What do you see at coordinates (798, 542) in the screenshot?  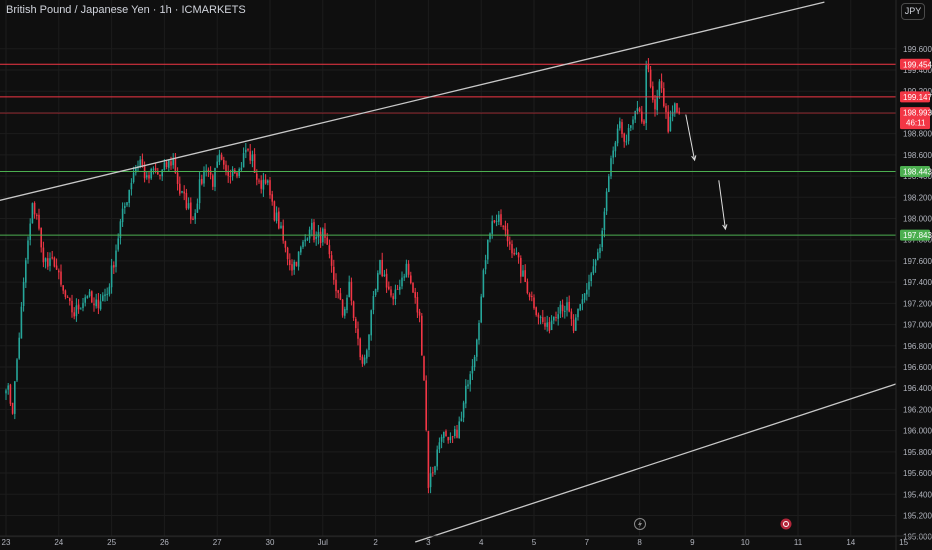 I see `x-tick-label: 11` at bounding box center [798, 542].